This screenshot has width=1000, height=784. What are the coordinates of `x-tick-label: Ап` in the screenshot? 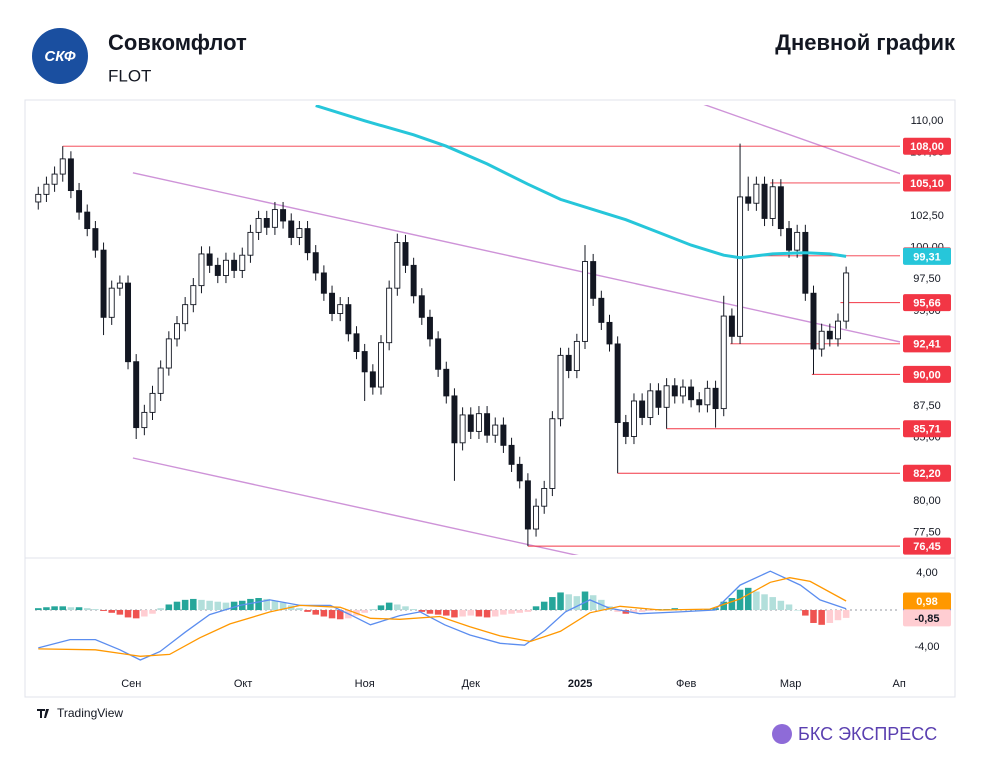 It's located at (899, 684).